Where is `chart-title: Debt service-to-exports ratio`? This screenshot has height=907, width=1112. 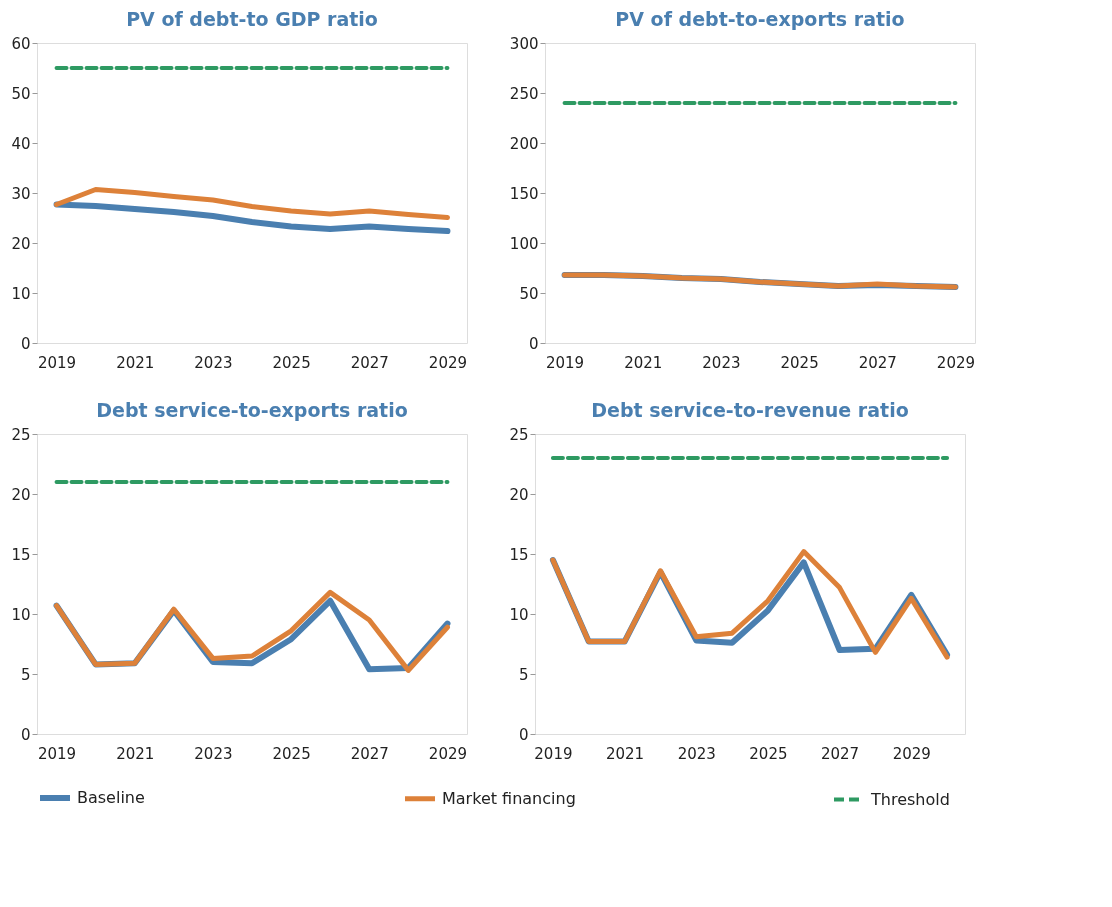 chart-title: Debt service-to-exports ratio is located at coordinates (252, 410).